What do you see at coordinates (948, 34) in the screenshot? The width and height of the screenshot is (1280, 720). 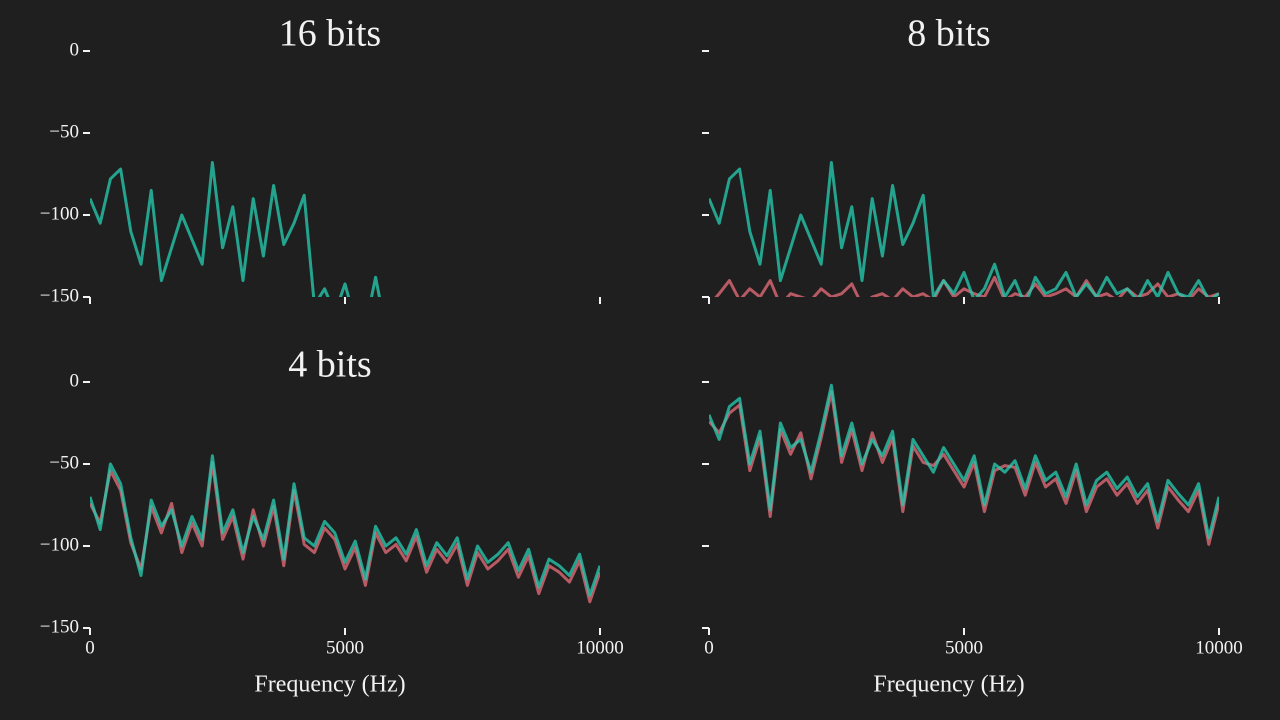 I see `panel-title: 8 bits` at bounding box center [948, 34].